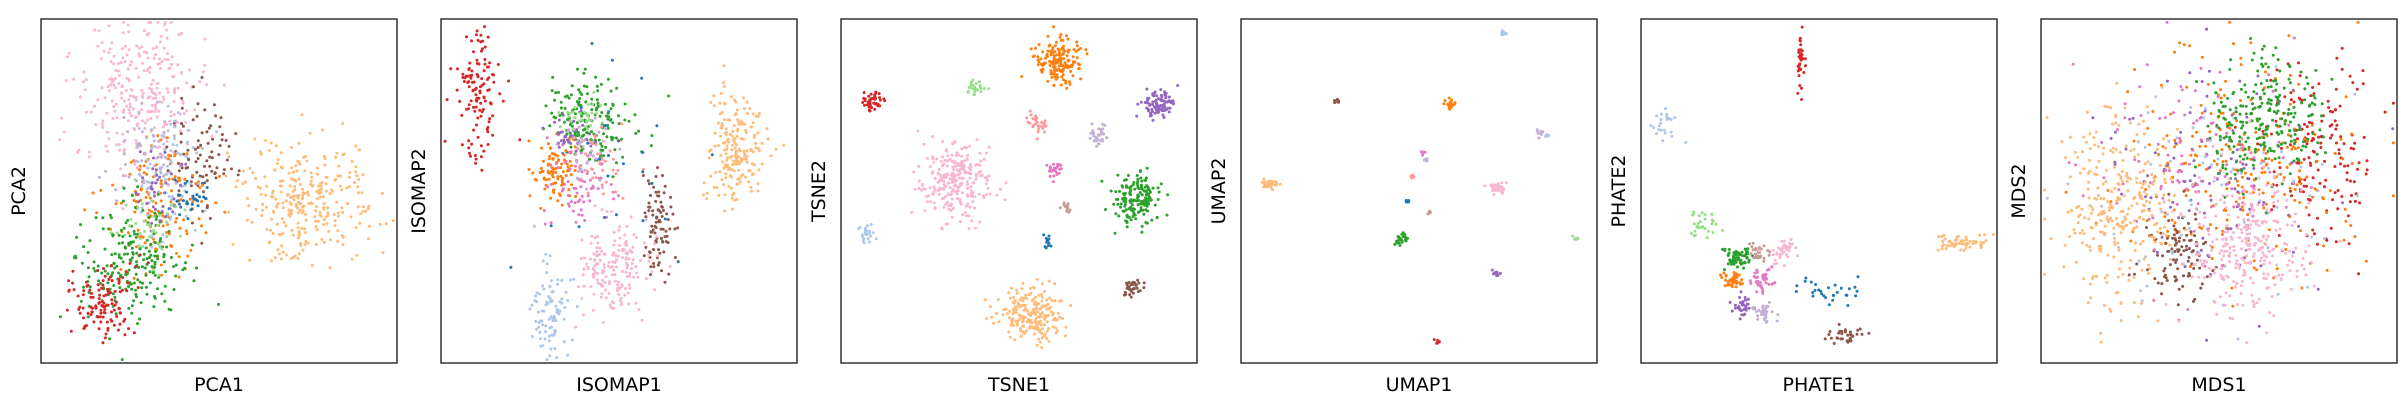  Describe the element at coordinates (1219, 191) in the screenshot. I see `y-axis-label: UMAP2` at that location.